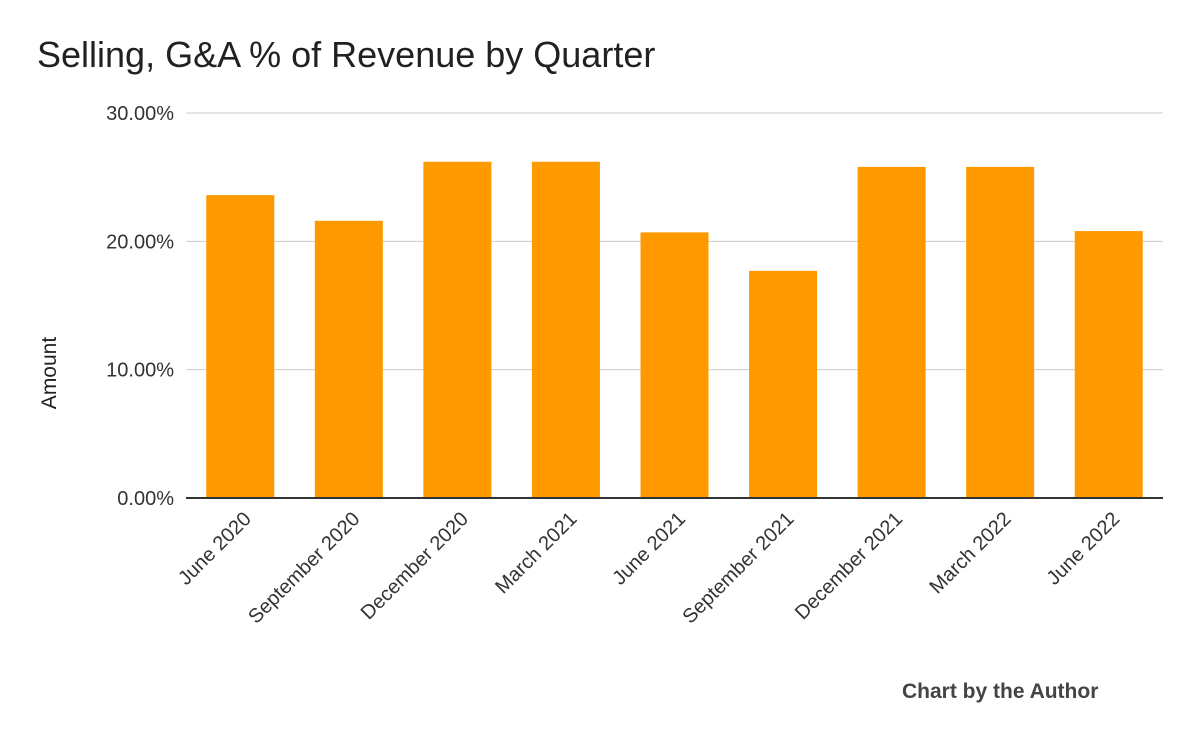 The image size is (1200, 742). I want to click on bar-december-2020, so click(457, 329).